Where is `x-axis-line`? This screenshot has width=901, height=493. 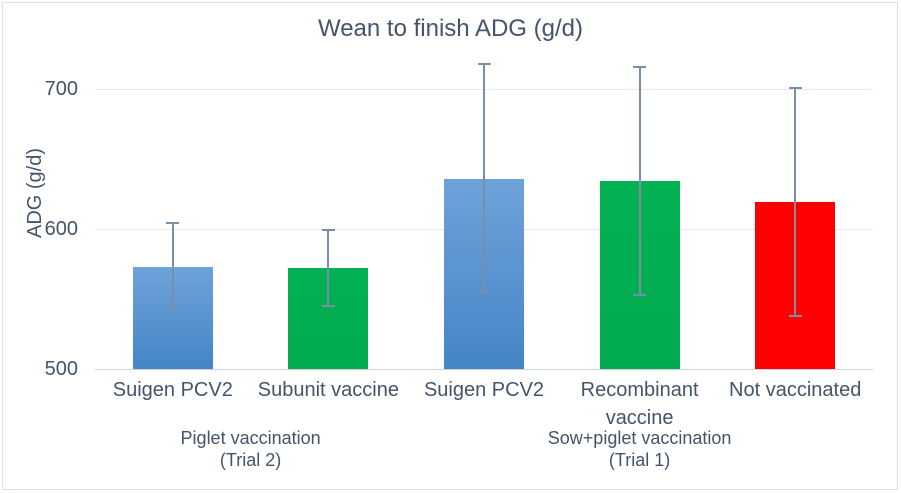
x-axis-line is located at coordinates (484, 369).